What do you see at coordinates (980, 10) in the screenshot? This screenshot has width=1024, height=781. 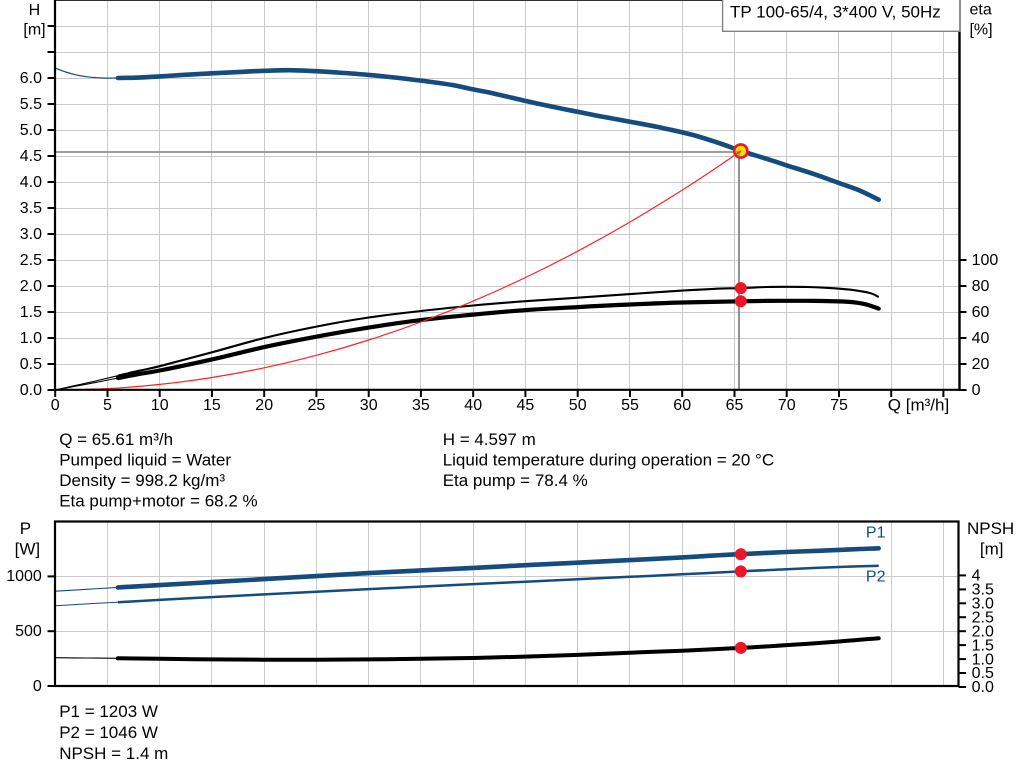 I see `svg-text: eta` at bounding box center [980, 10].